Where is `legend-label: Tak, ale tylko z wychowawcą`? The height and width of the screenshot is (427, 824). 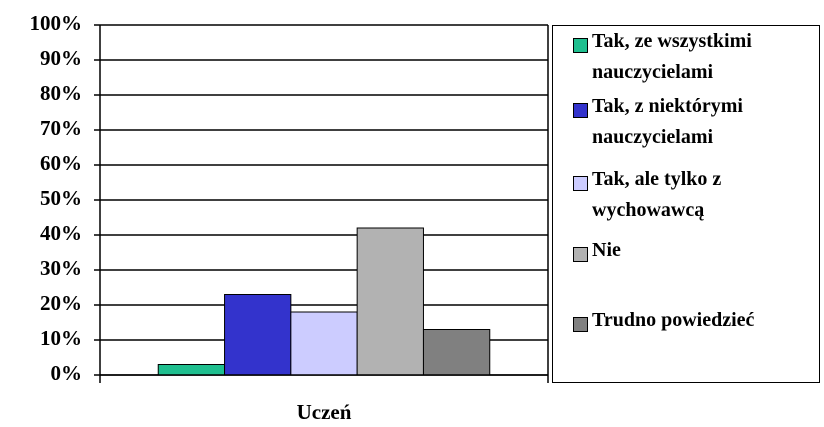
legend-label: Tak, ale tylko z wychowawcą is located at coordinates (657, 194).